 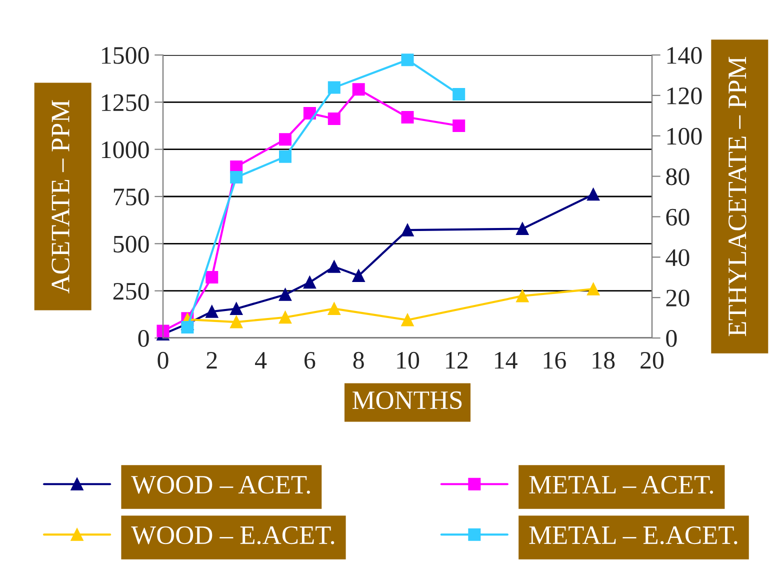 What do you see at coordinates (310, 360) in the screenshot?
I see `x-tick-label: 6` at bounding box center [310, 360].